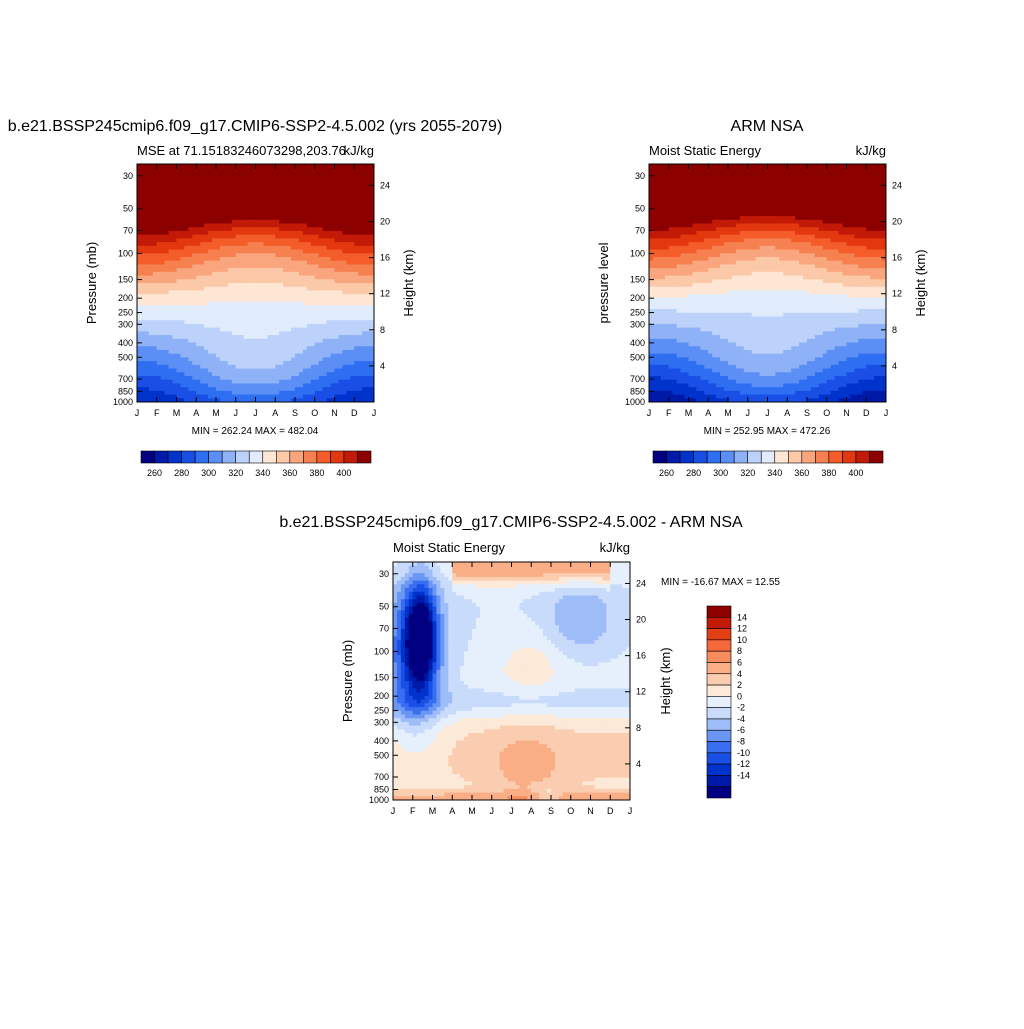 This screenshot has height=1029, width=1024. What do you see at coordinates (175, 457) in the screenshot?
I see `colorbar-swatch` at bounding box center [175, 457].